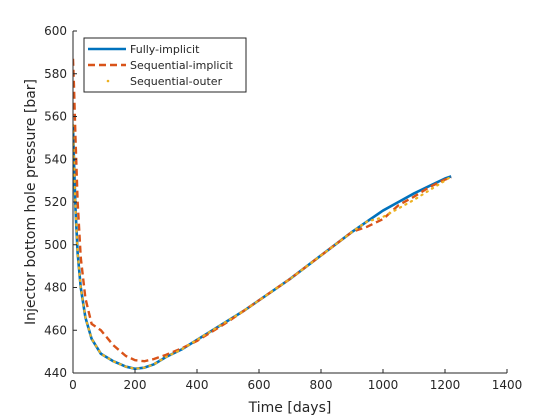  Describe the element at coordinates (73, 385) in the screenshot. I see `x-tick-label: 0` at that location.